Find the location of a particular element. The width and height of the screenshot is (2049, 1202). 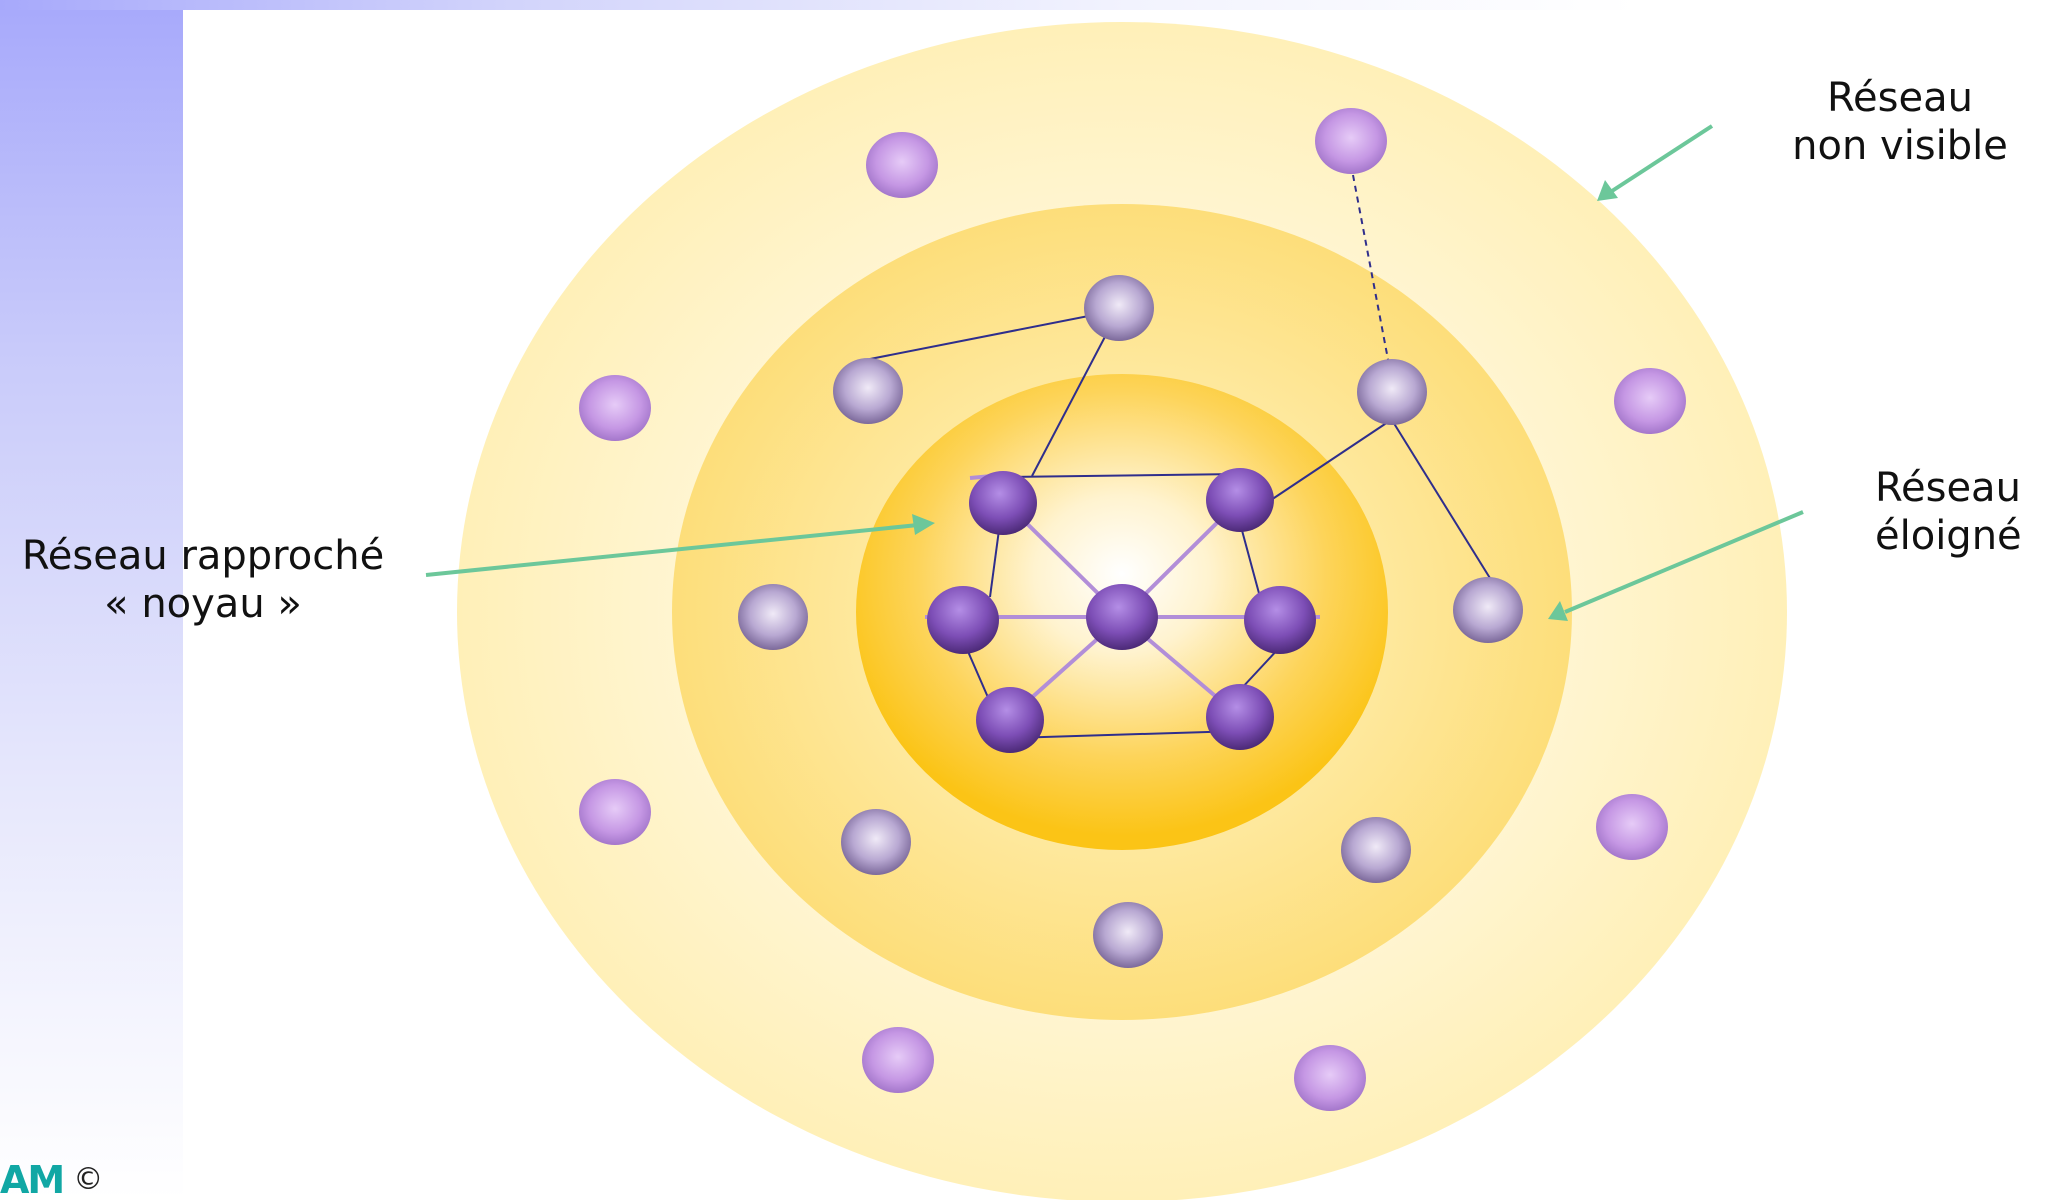

label-invisible-network: Réseau non visible is located at coordinates (1900, 122).